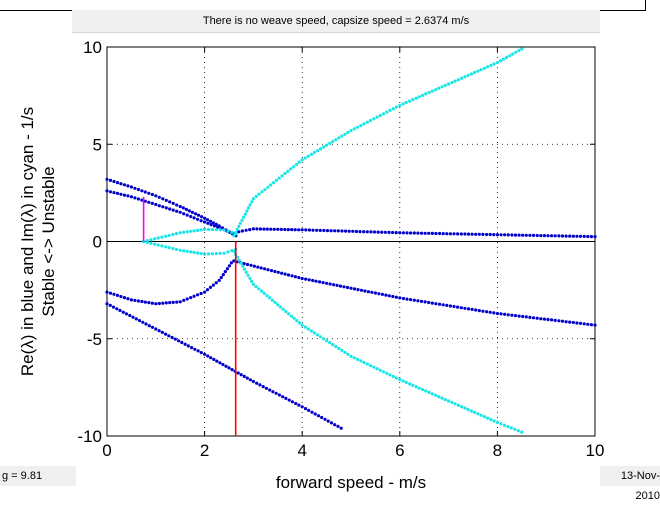  I want to click on y-tick-label: 0, so click(97, 242).